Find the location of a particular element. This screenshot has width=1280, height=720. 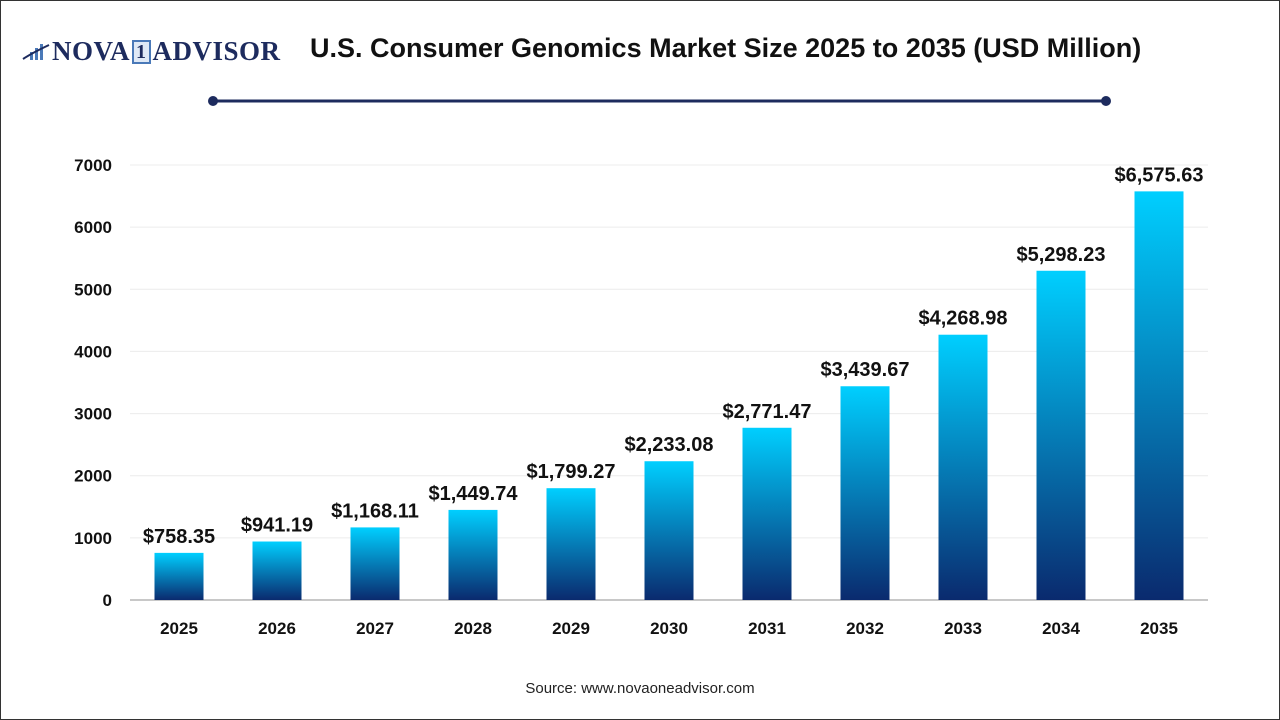

bar-2034 is located at coordinates (1061, 435).